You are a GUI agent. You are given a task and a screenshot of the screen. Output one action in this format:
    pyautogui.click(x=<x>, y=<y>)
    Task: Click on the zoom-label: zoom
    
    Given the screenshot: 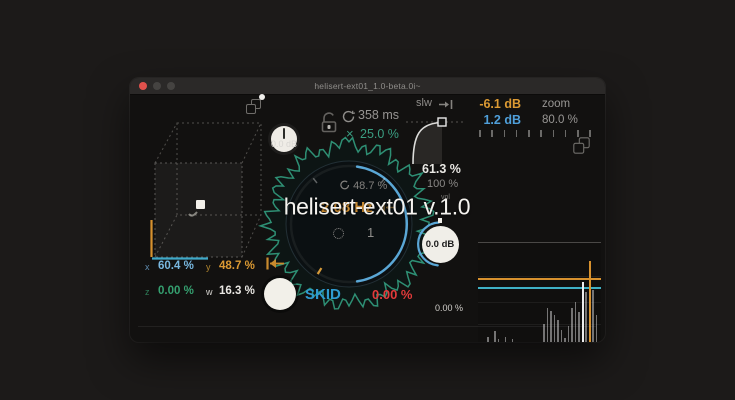 What is the action you would take?
    pyautogui.click(x=556, y=104)
    